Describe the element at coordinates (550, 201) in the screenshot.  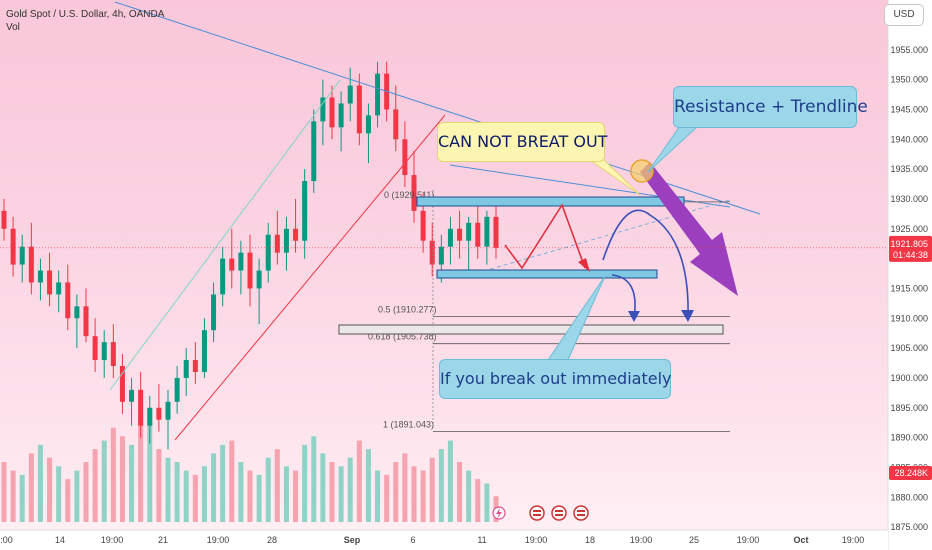
I see `resistance-zone` at that location.